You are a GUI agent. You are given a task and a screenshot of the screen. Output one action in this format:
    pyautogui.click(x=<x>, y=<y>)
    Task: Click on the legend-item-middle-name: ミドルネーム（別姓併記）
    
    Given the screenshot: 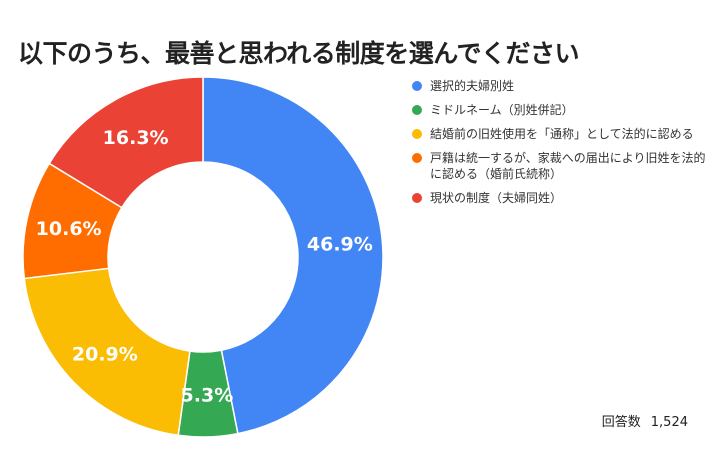 What is the action you would take?
    pyautogui.click(x=560, y=110)
    